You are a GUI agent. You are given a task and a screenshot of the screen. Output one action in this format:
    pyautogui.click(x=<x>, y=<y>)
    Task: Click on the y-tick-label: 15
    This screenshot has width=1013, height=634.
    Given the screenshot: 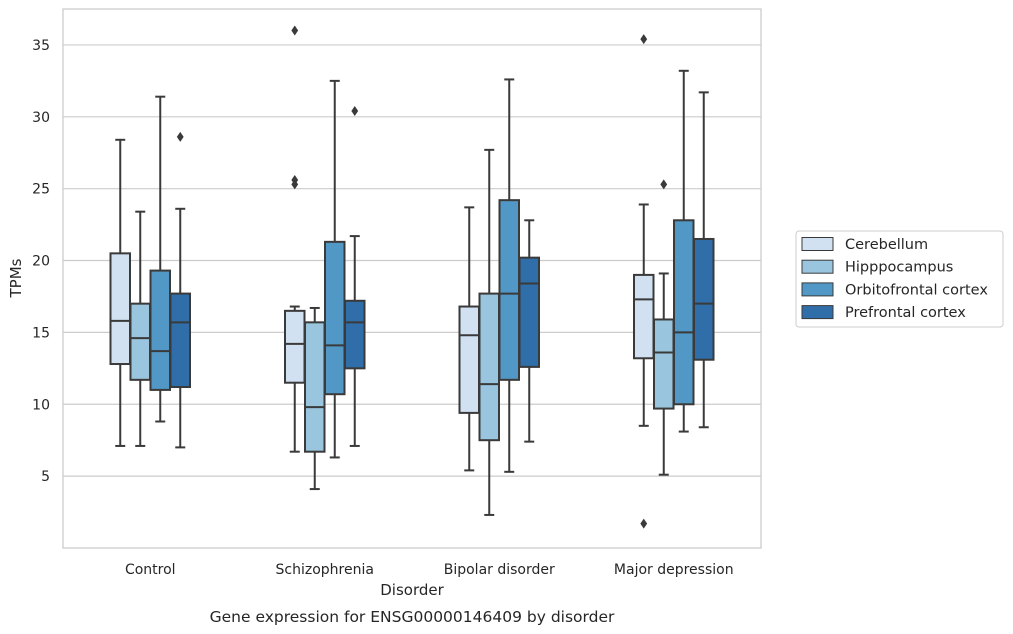 What is the action you would take?
    pyautogui.click(x=41, y=333)
    